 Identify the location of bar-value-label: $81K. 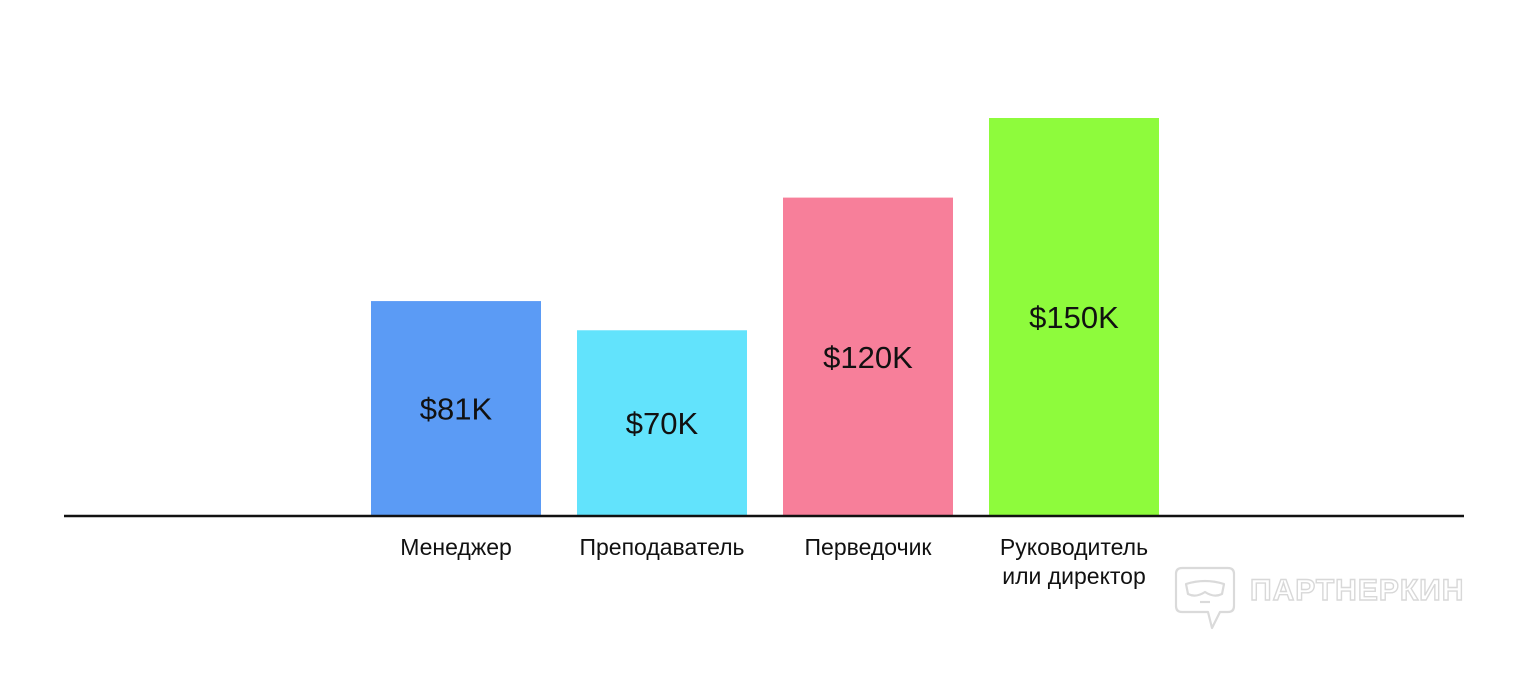
(456, 409).